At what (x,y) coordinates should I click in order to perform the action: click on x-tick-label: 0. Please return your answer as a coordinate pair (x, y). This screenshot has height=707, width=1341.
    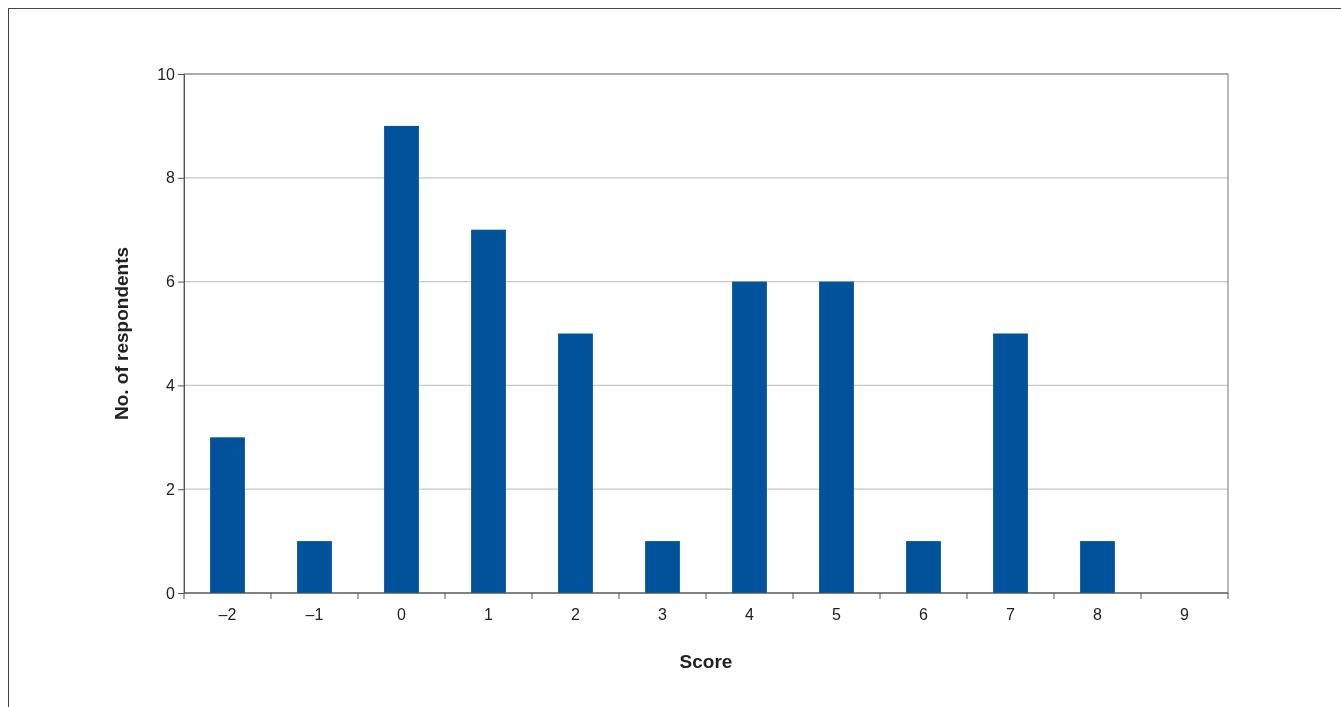
    Looking at the image, I should click on (402, 615).